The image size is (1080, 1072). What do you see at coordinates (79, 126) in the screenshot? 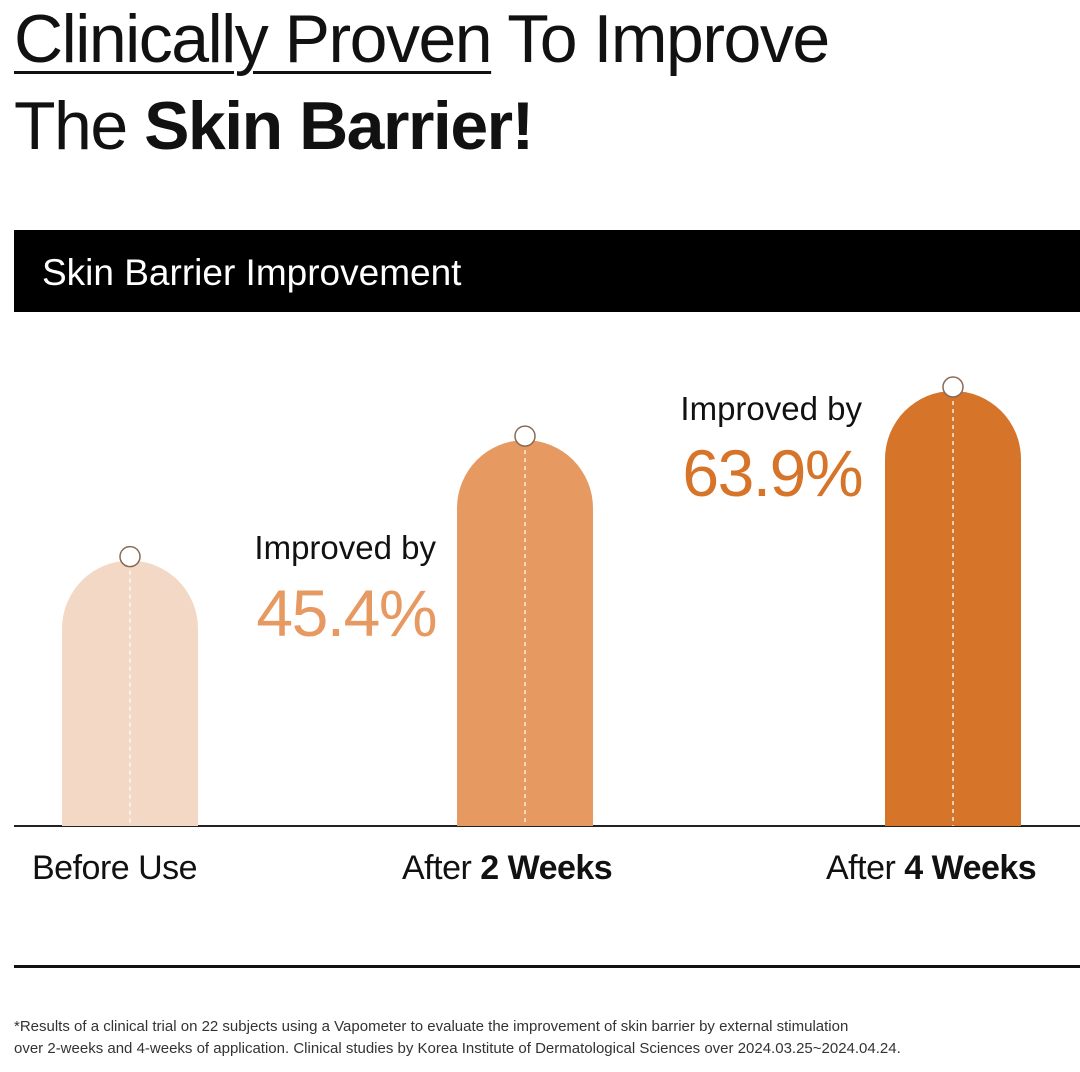
I see `headline-line-2-prefix: The` at bounding box center [79, 126].